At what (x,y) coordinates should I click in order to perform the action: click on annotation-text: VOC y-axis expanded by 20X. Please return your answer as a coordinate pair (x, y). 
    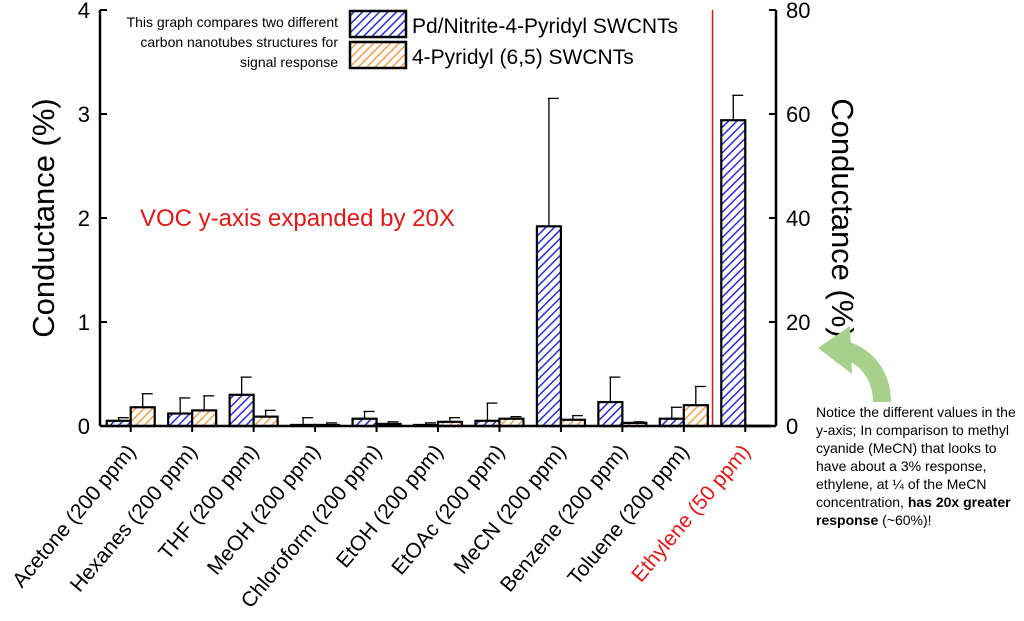
    Looking at the image, I should click on (297, 218).